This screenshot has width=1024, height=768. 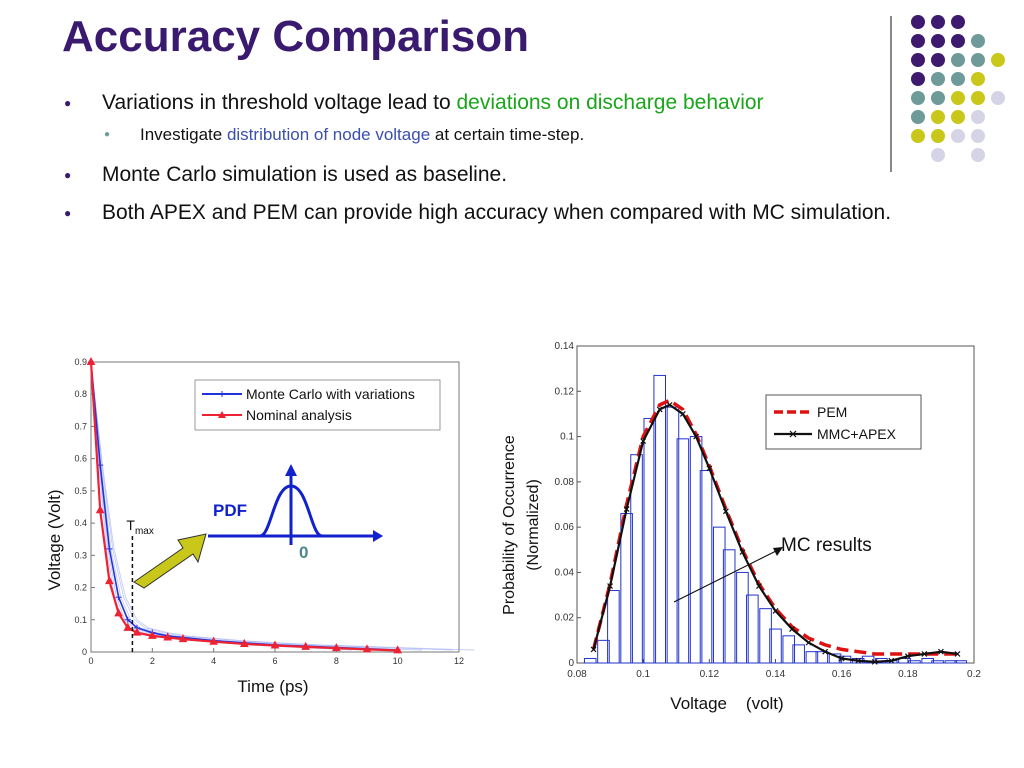 I want to click on y-tick-label: 0, so click(x=84, y=652).